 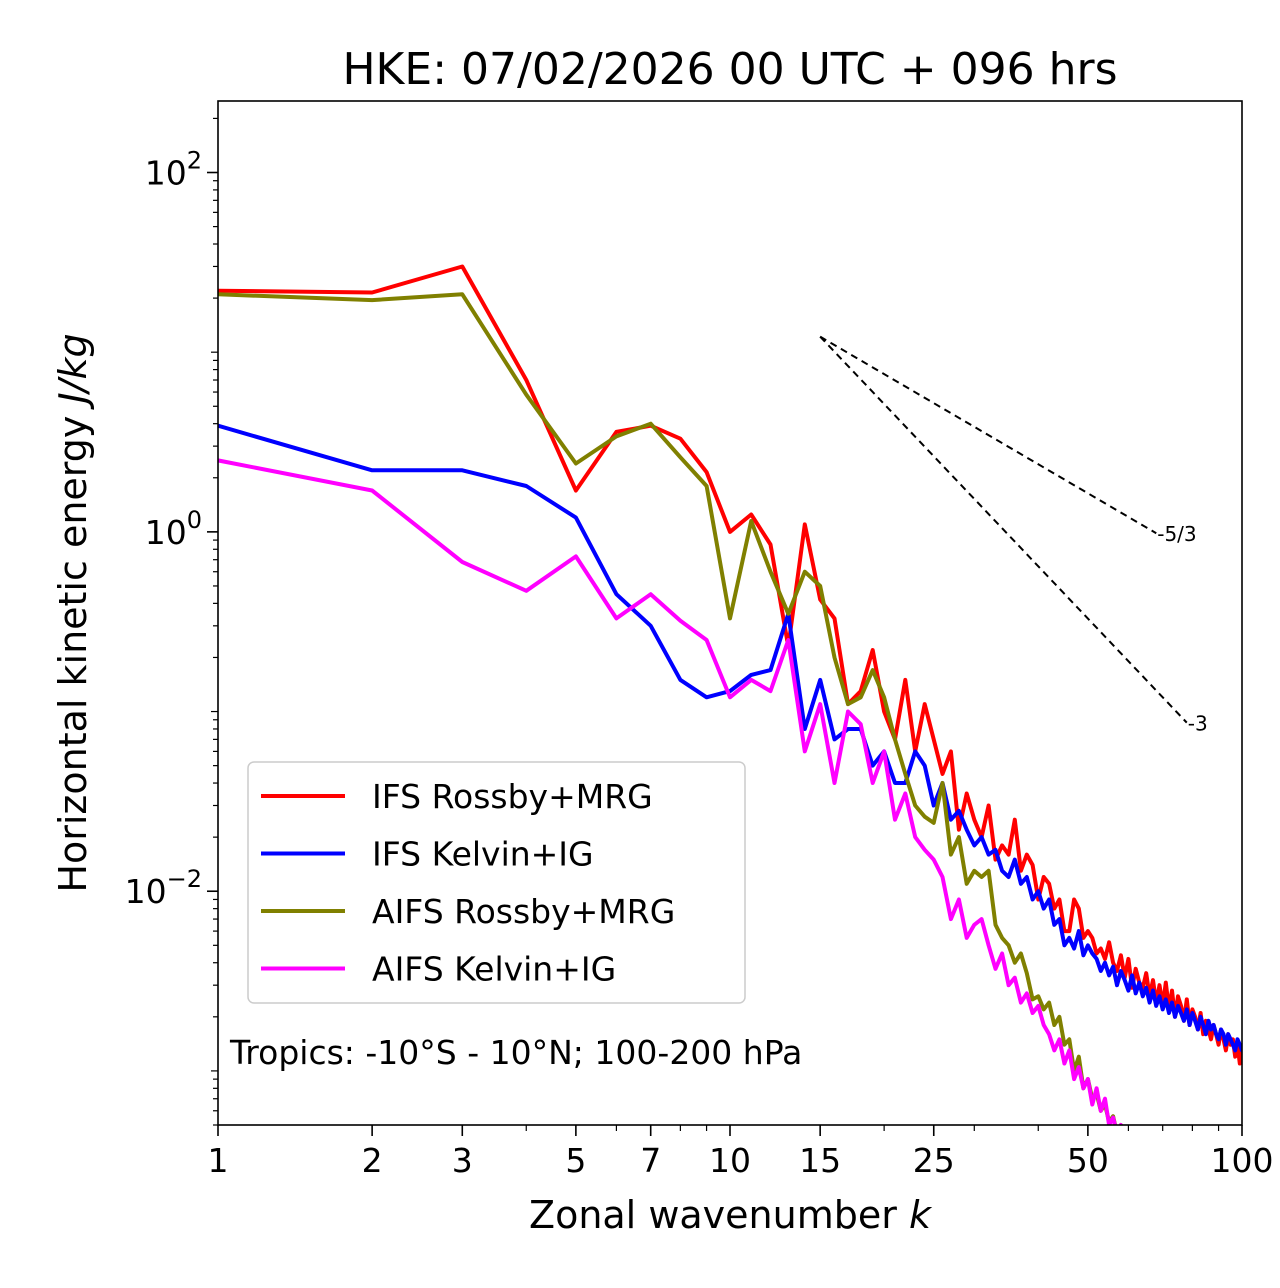 I want to click on x-tick-label: 50, so click(x=1088, y=1160).